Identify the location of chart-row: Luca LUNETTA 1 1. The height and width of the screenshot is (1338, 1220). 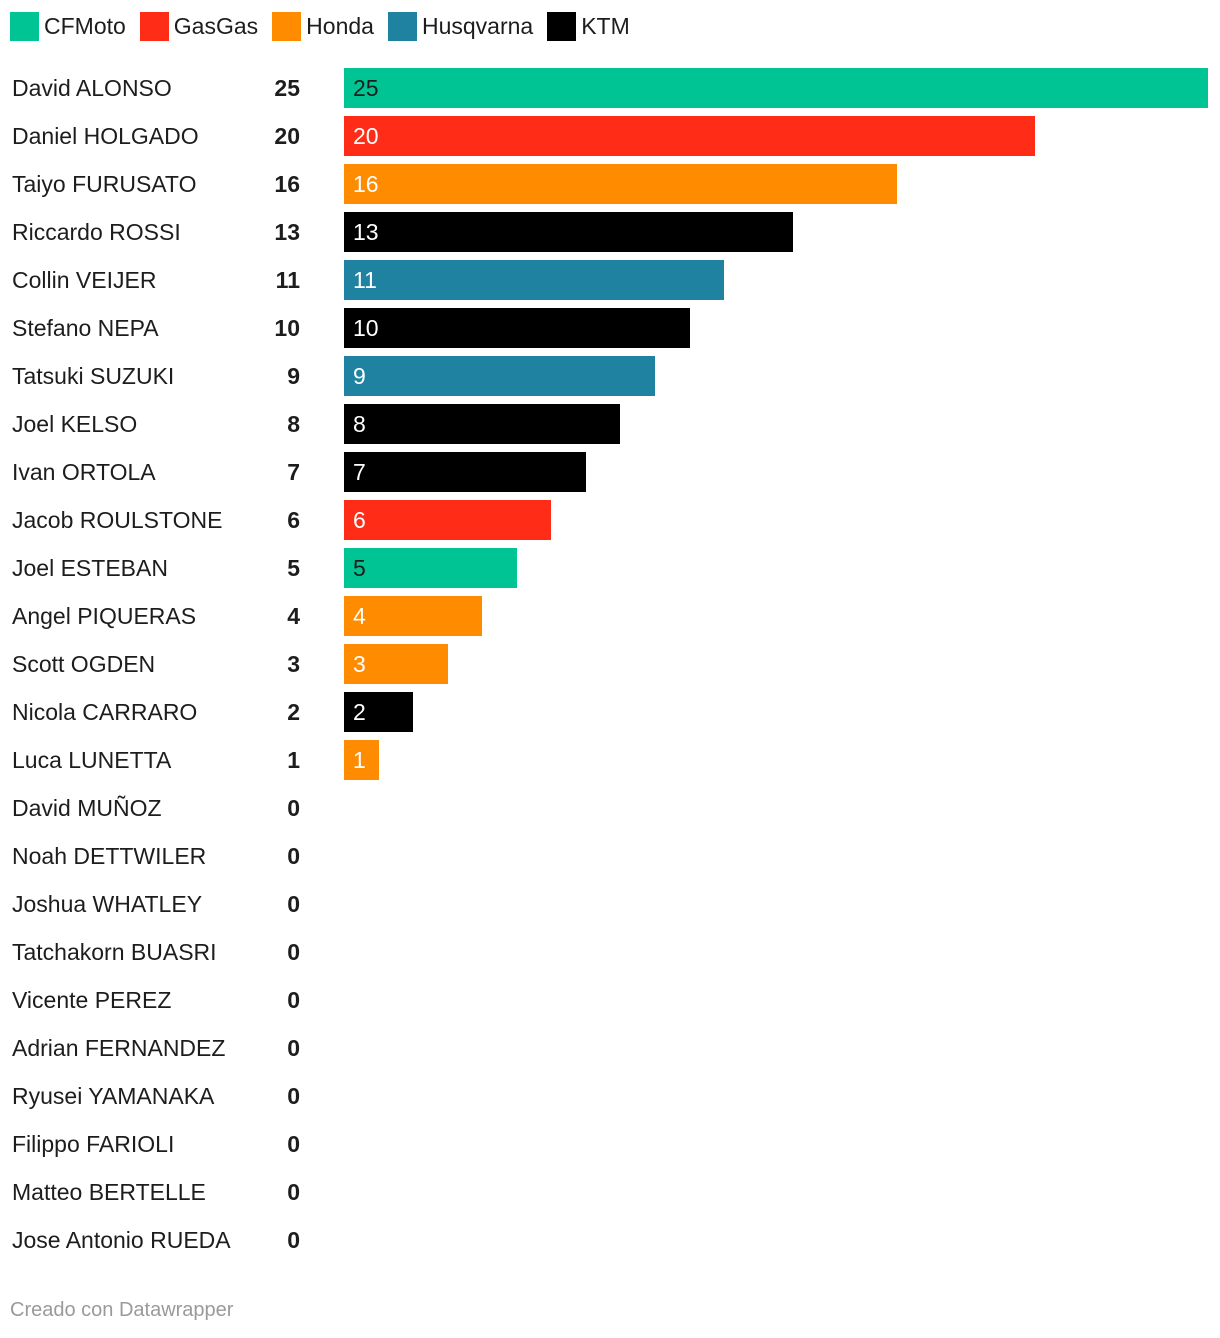
(610, 760).